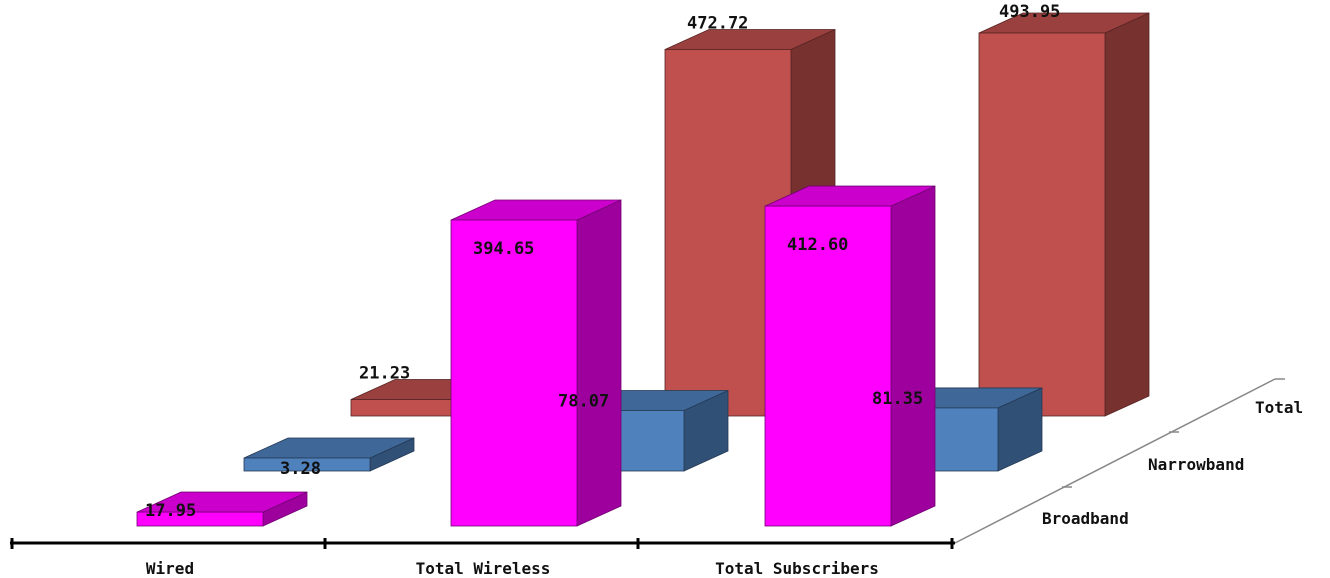 The height and width of the screenshot is (578, 1330). What do you see at coordinates (1115, 461) in the screenshot?
I see `depth-axis-line` at bounding box center [1115, 461].